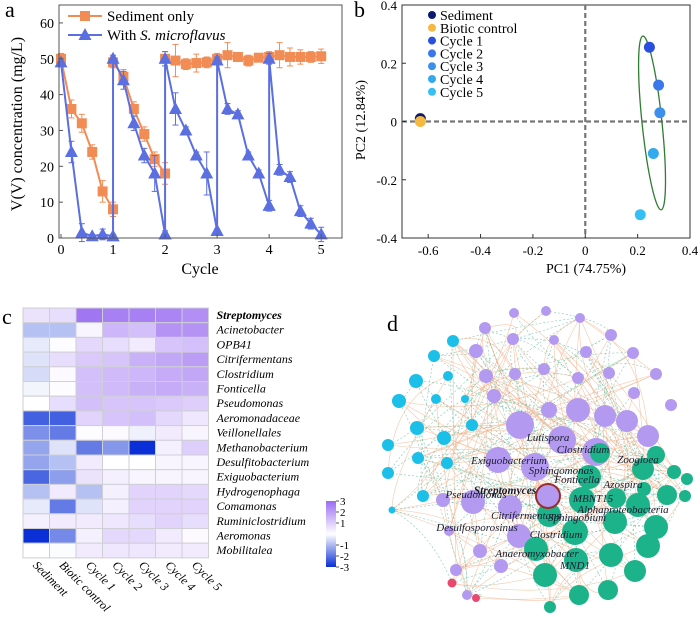  What do you see at coordinates (548, 438) in the screenshot?
I see `node-label: Lutispora` at bounding box center [548, 438].